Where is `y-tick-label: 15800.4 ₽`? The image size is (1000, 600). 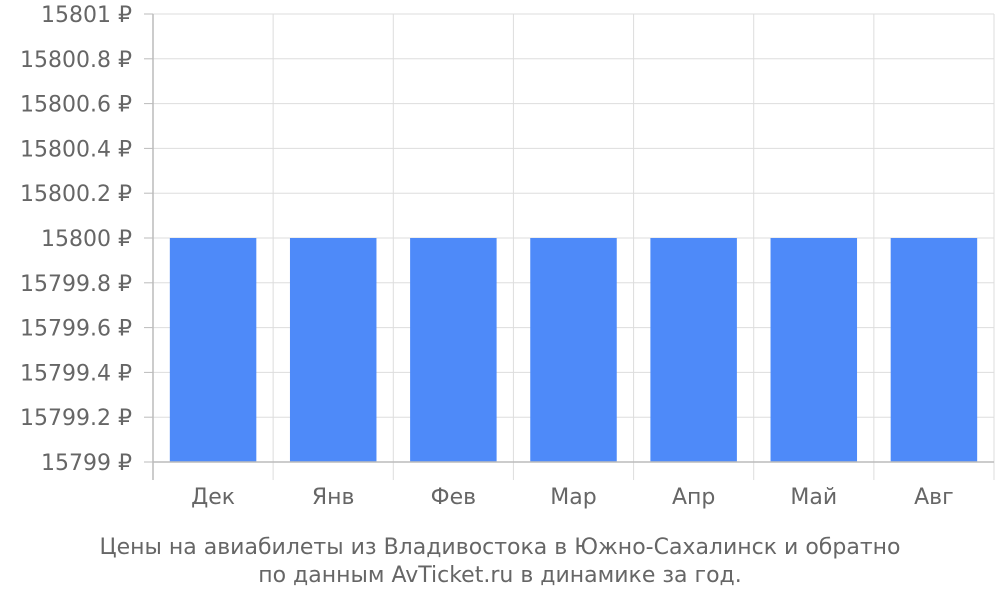
y-tick-label: 15800.4 ₽ is located at coordinates (76, 149).